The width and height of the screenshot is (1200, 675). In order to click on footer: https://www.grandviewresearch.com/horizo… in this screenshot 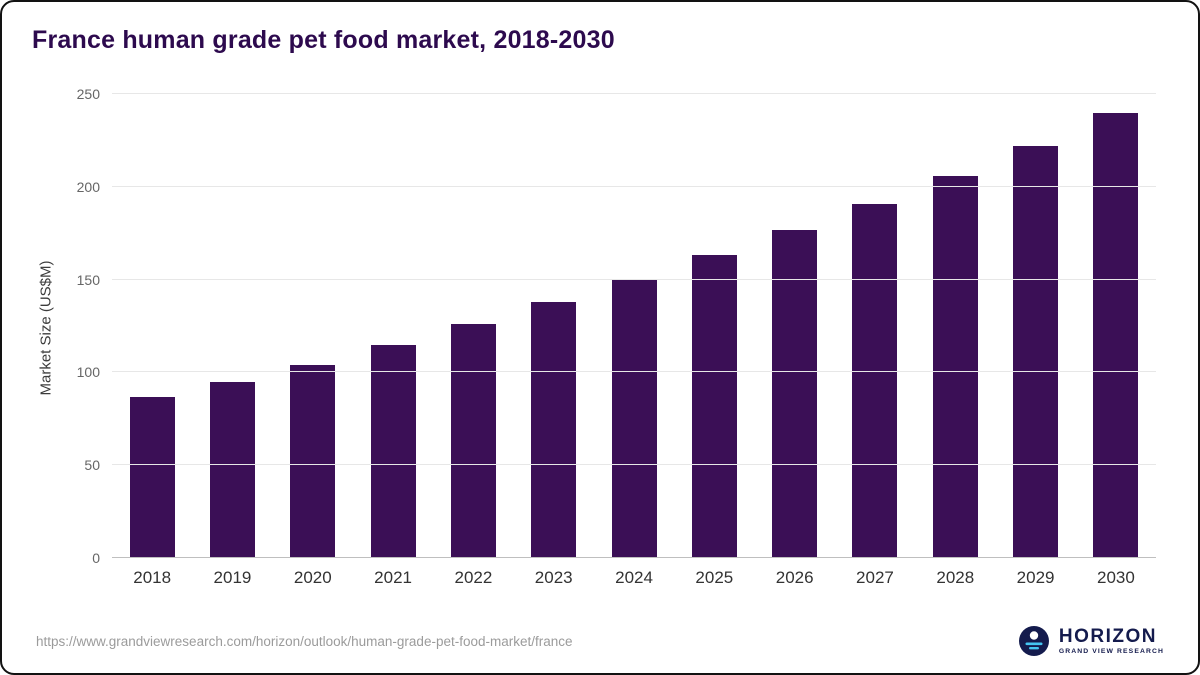, I will do `click(600, 641)`.